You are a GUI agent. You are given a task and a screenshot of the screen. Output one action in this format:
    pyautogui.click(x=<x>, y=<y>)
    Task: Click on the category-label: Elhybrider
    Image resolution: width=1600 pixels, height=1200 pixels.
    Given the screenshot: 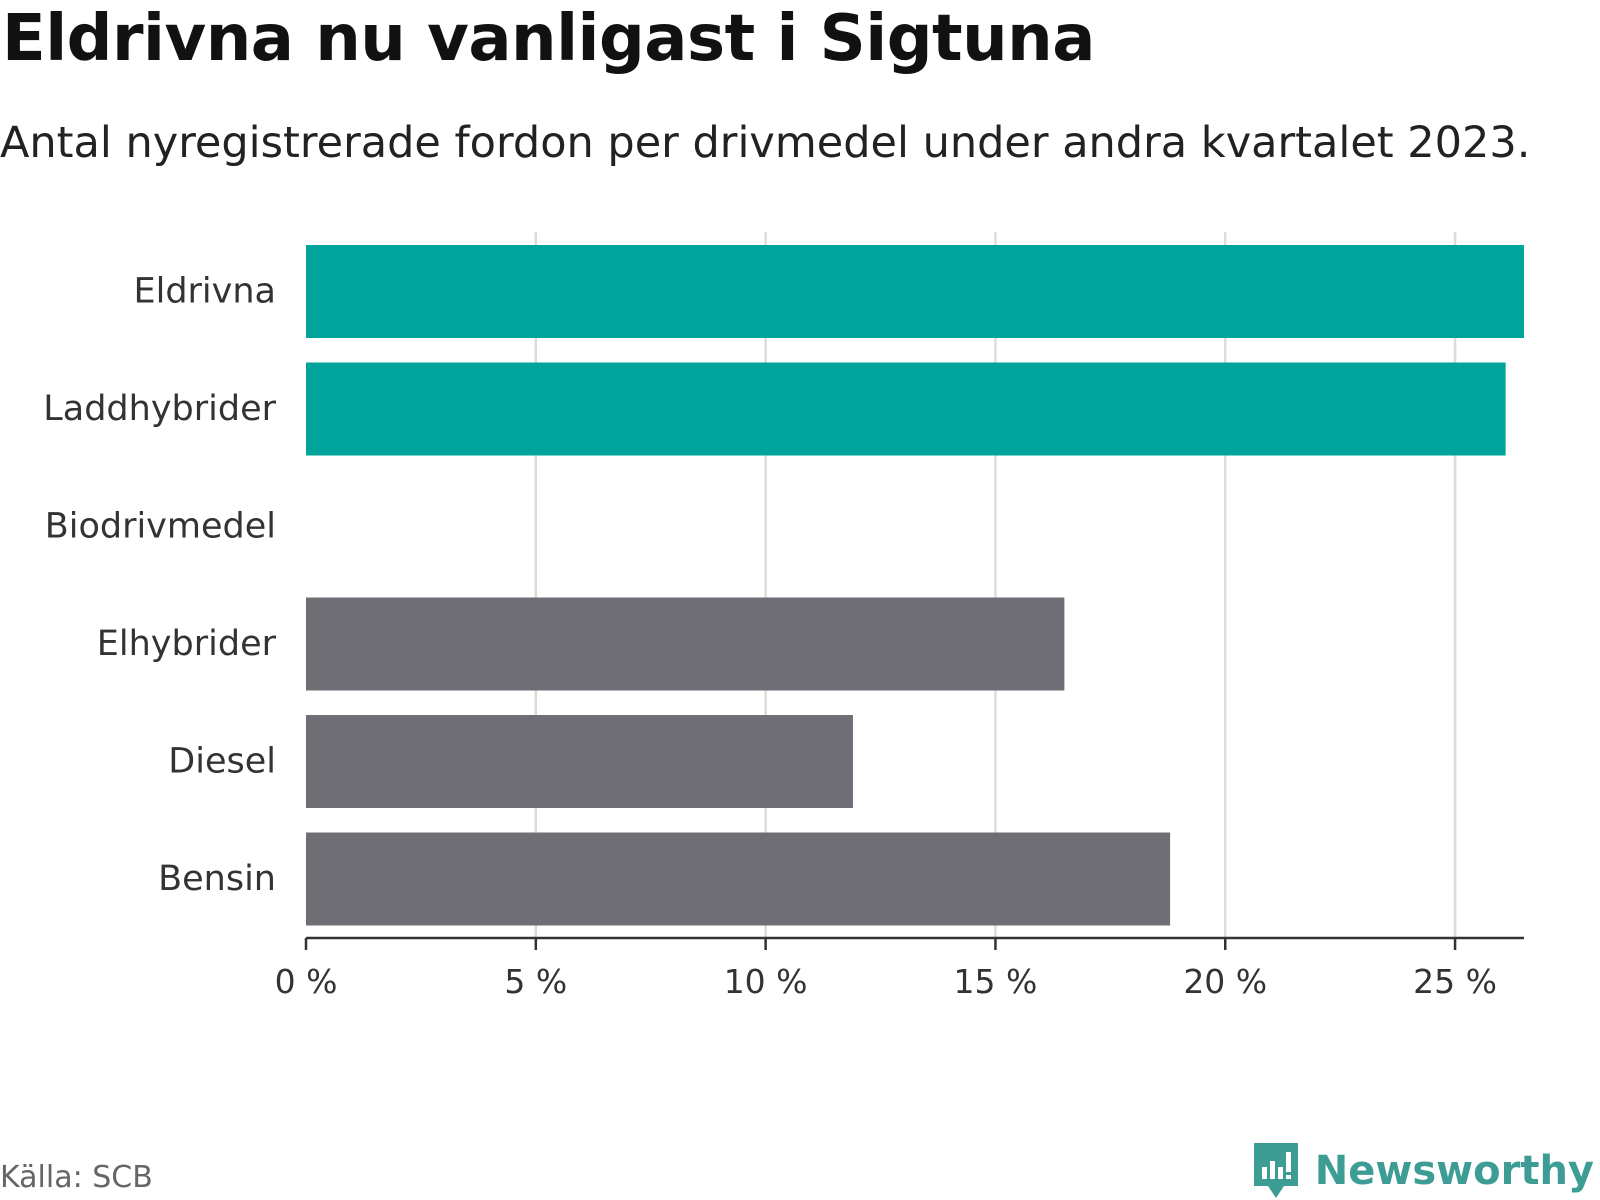 What is the action you would take?
    pyautogui.click(x=187, y=644)
    